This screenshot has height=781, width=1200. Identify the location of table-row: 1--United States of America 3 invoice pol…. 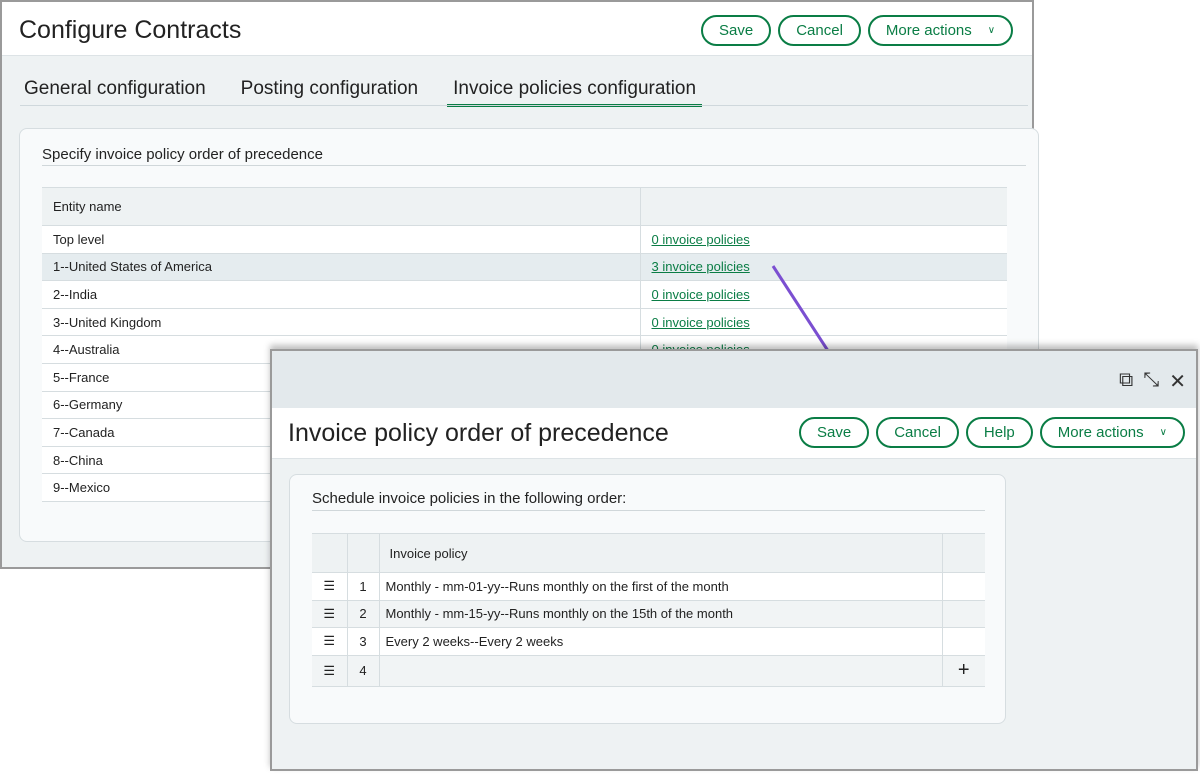
(524, 267).